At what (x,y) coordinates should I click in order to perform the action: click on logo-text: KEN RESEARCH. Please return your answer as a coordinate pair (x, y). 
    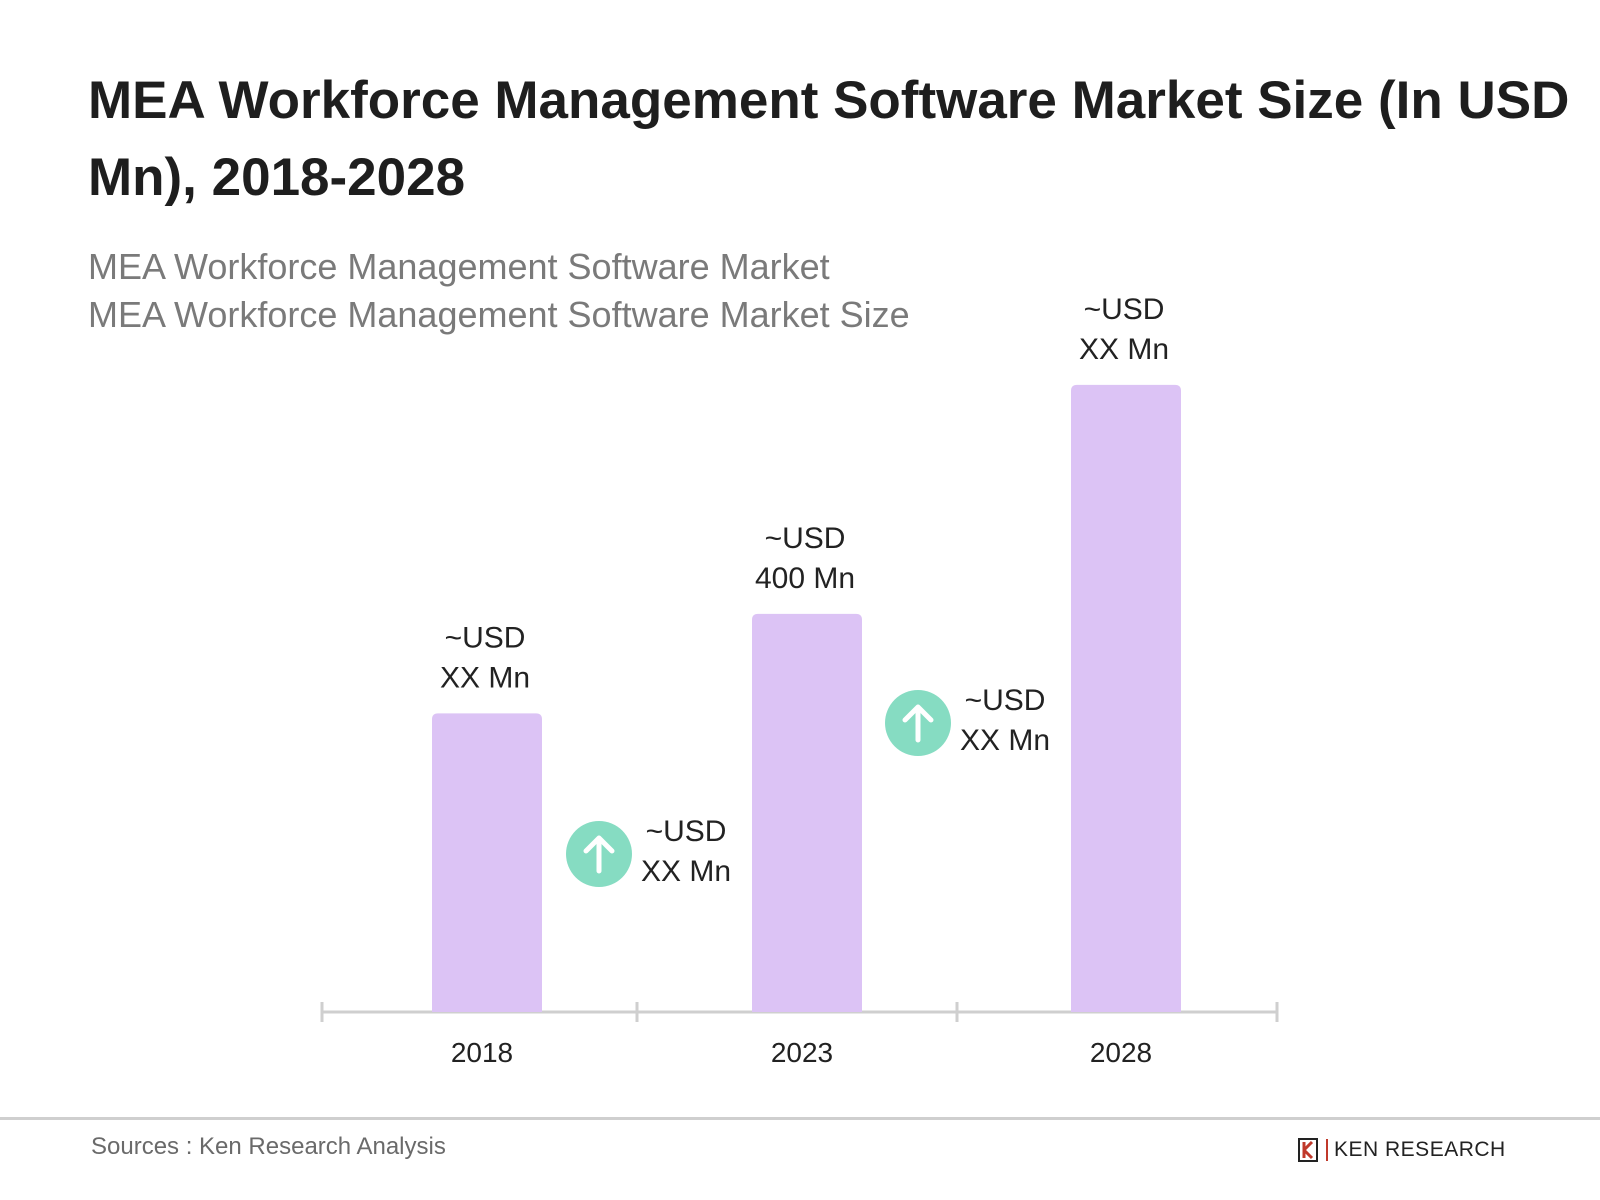
    Looking at the image, I should click on (1420, 1149).